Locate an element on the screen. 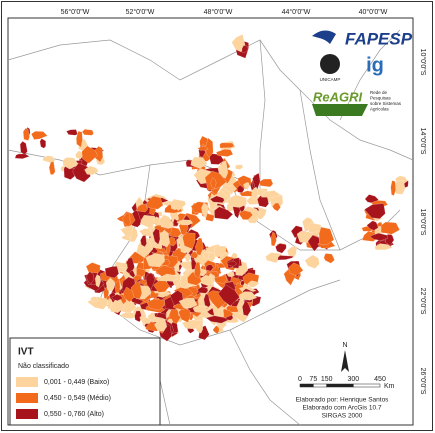  north-arrow: N is located at coordinates (345, 357).